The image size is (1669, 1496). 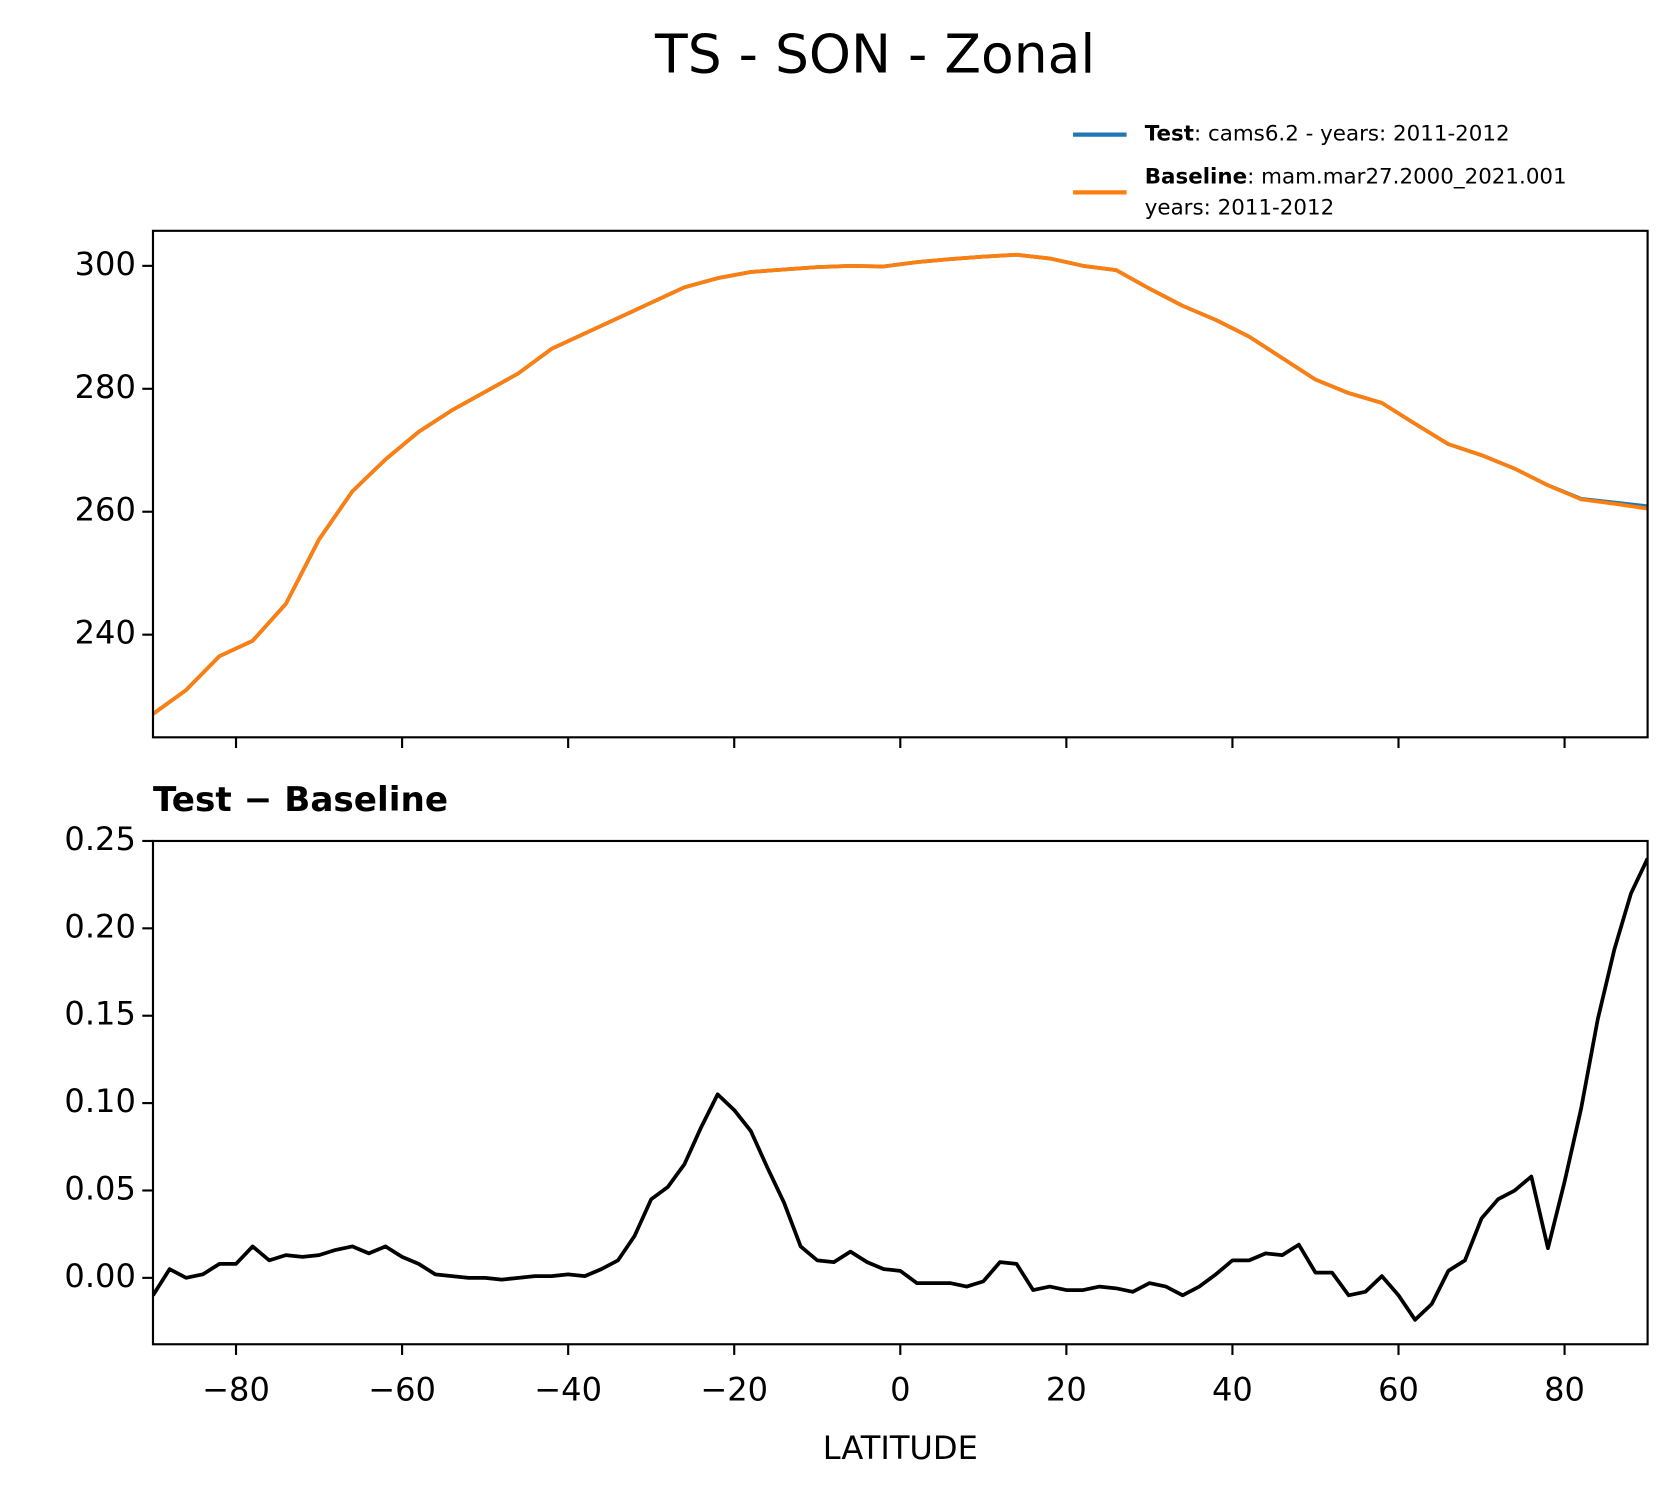 I want to click on legend-description: years: 2011-2012, so click(x=1239, y=207).